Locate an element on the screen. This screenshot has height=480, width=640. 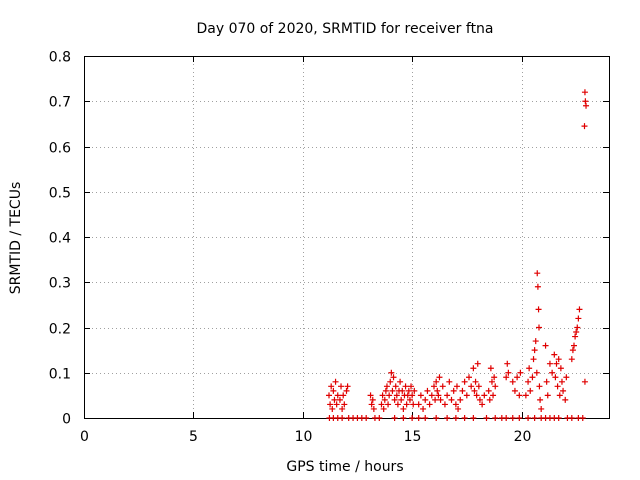
y-tick-label: 0.7 is located at coordinates (60, 103).